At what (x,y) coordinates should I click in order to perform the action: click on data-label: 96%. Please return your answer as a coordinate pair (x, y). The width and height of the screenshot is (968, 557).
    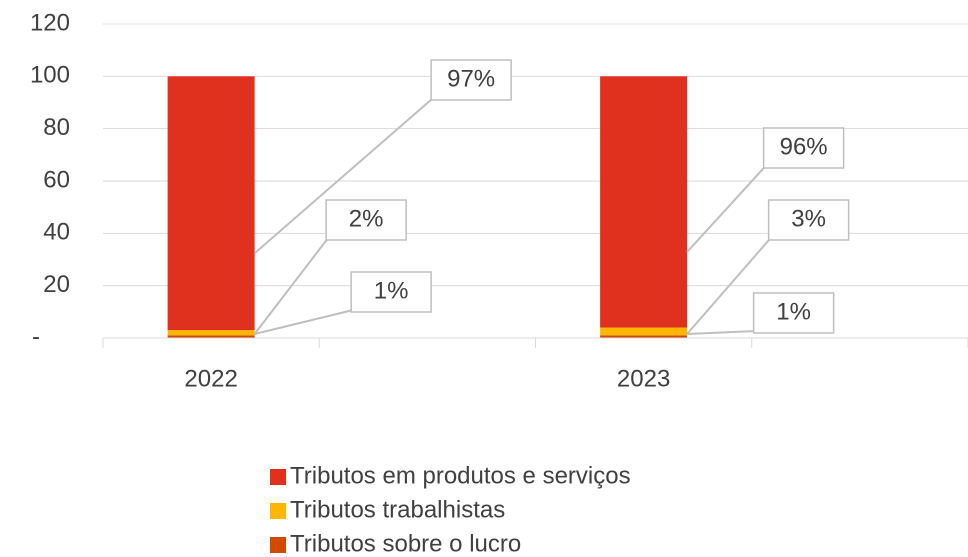
    Looking at the image, I should click on (804, 146).